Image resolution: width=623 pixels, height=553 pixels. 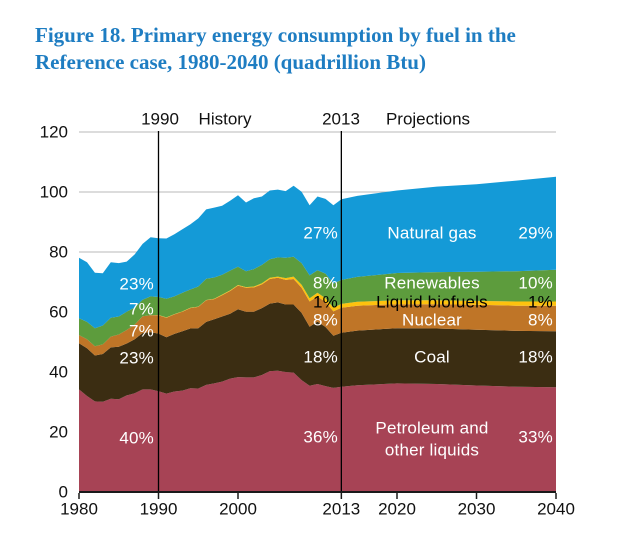 What do you see at coordinates (141, 309) in the screenshot?
I see `pct-renewables-1990: 7%` at bounding box center [141, 309].